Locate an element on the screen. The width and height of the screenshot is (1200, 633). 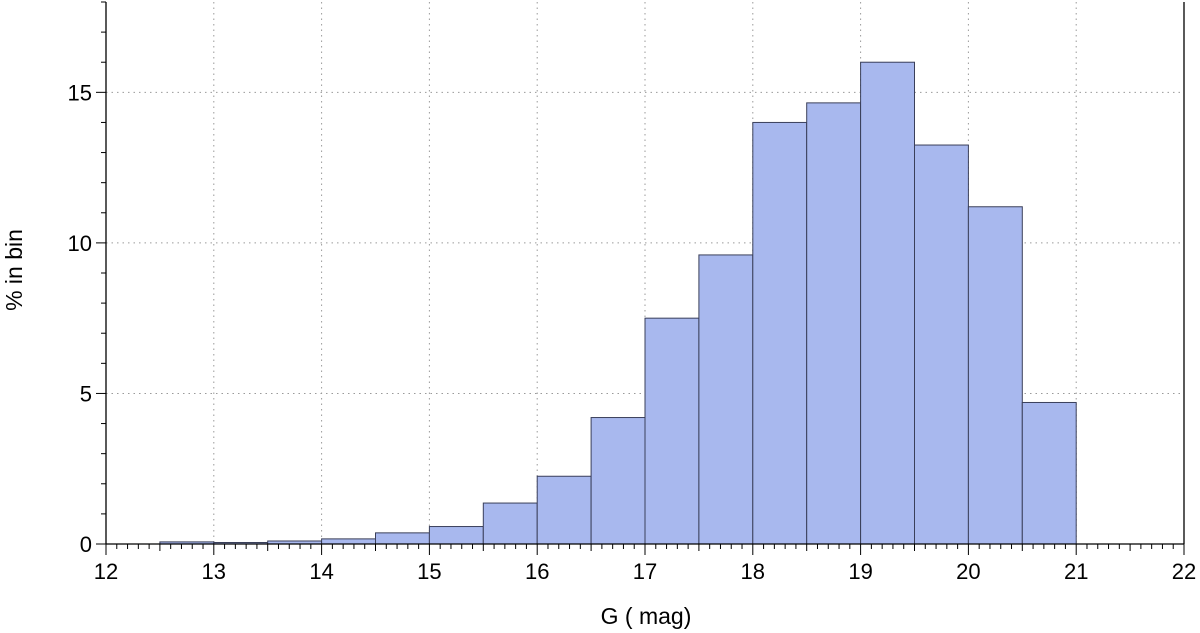
x-tick-label: 16 is located at coordinates (537, 571).